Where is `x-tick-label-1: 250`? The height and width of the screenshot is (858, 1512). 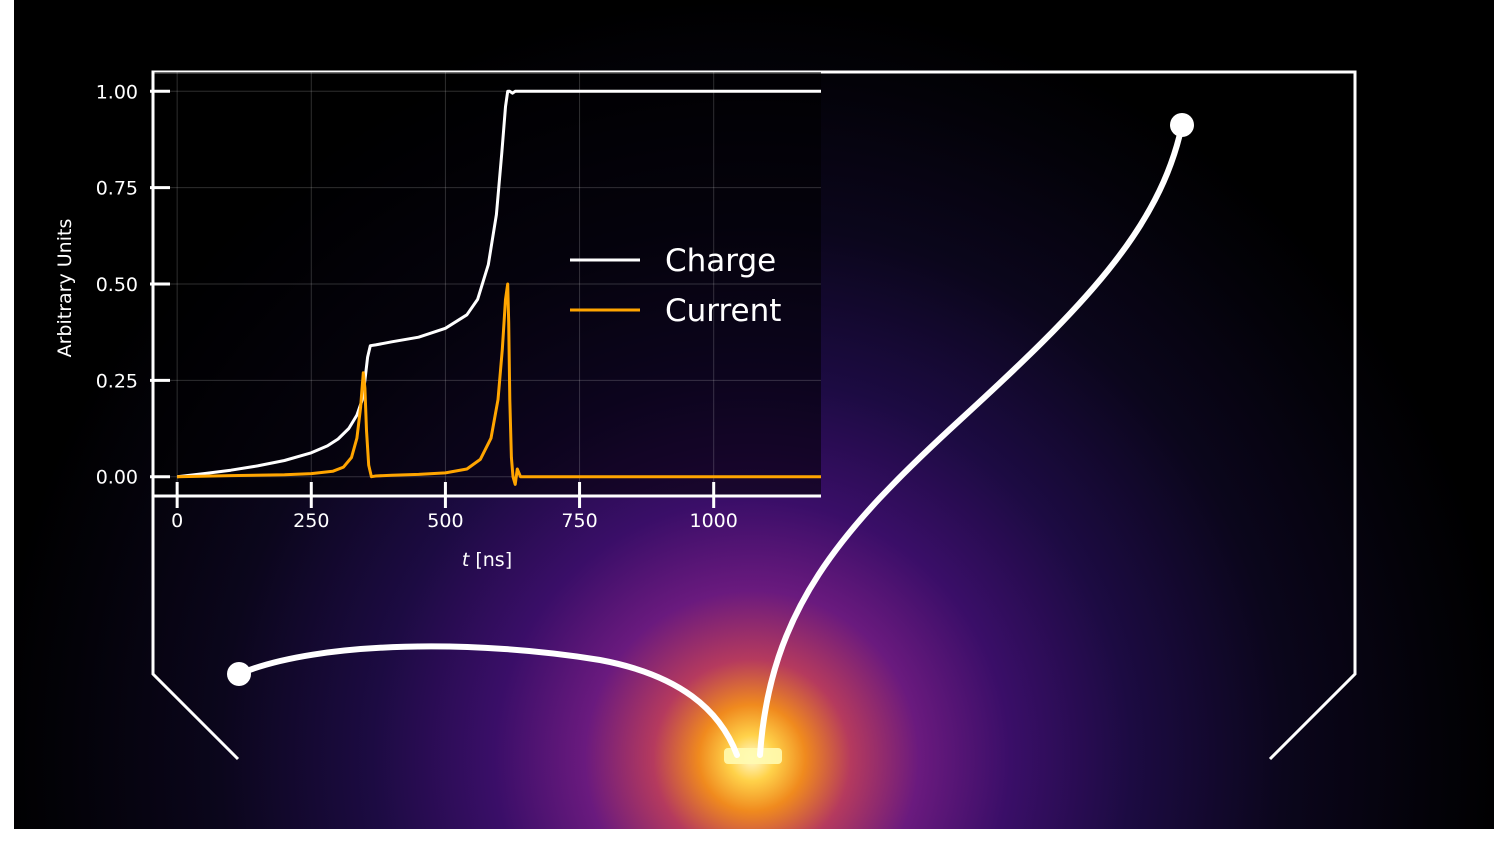 x-tick-label-1: 250 is located at coordinates (311, 521).